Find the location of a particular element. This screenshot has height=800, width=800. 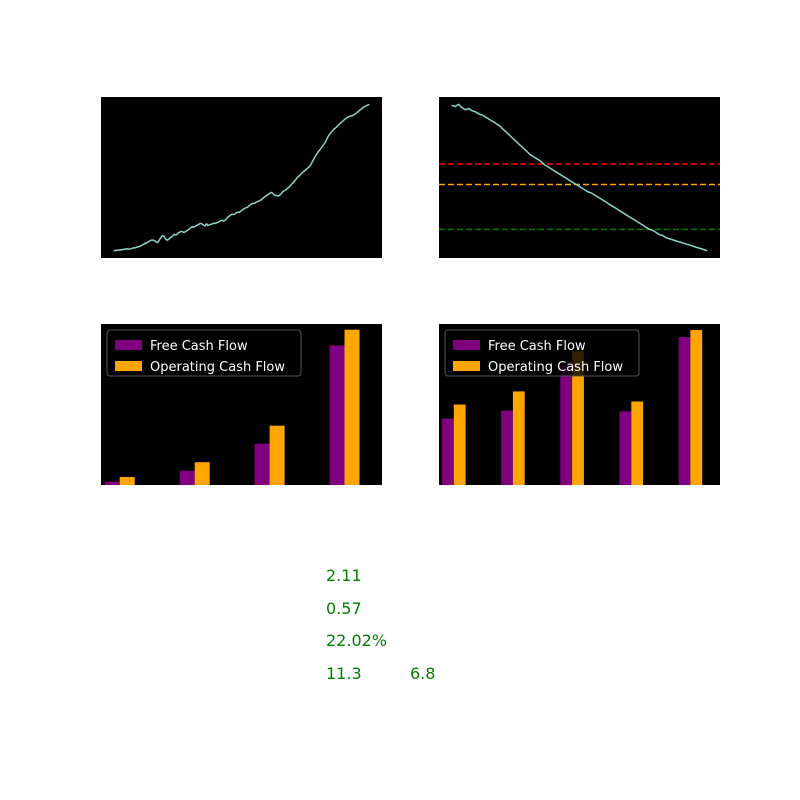

metric-value-3: 22.02% is located at coordinates (357, 640).